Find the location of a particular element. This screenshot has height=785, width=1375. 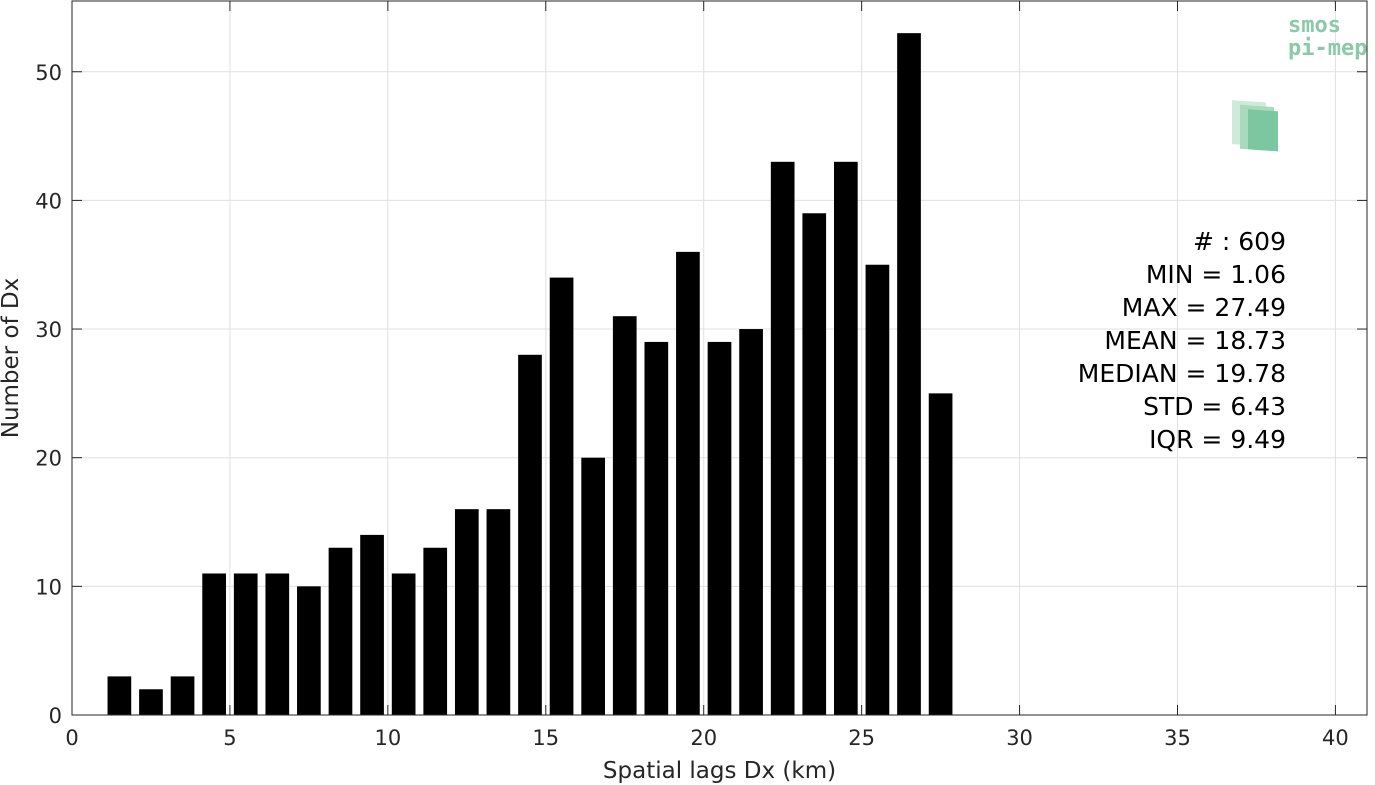

x-tick-label: 15 is located at coordinates (545, 738).